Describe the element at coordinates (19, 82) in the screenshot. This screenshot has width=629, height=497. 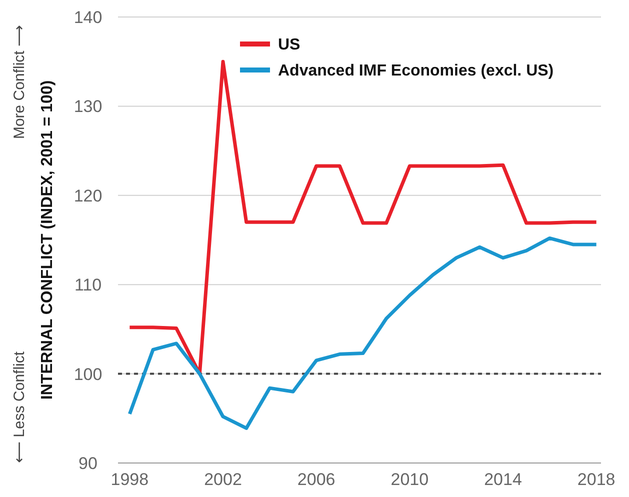
I see `text: More Conflict ⟶` at that location.